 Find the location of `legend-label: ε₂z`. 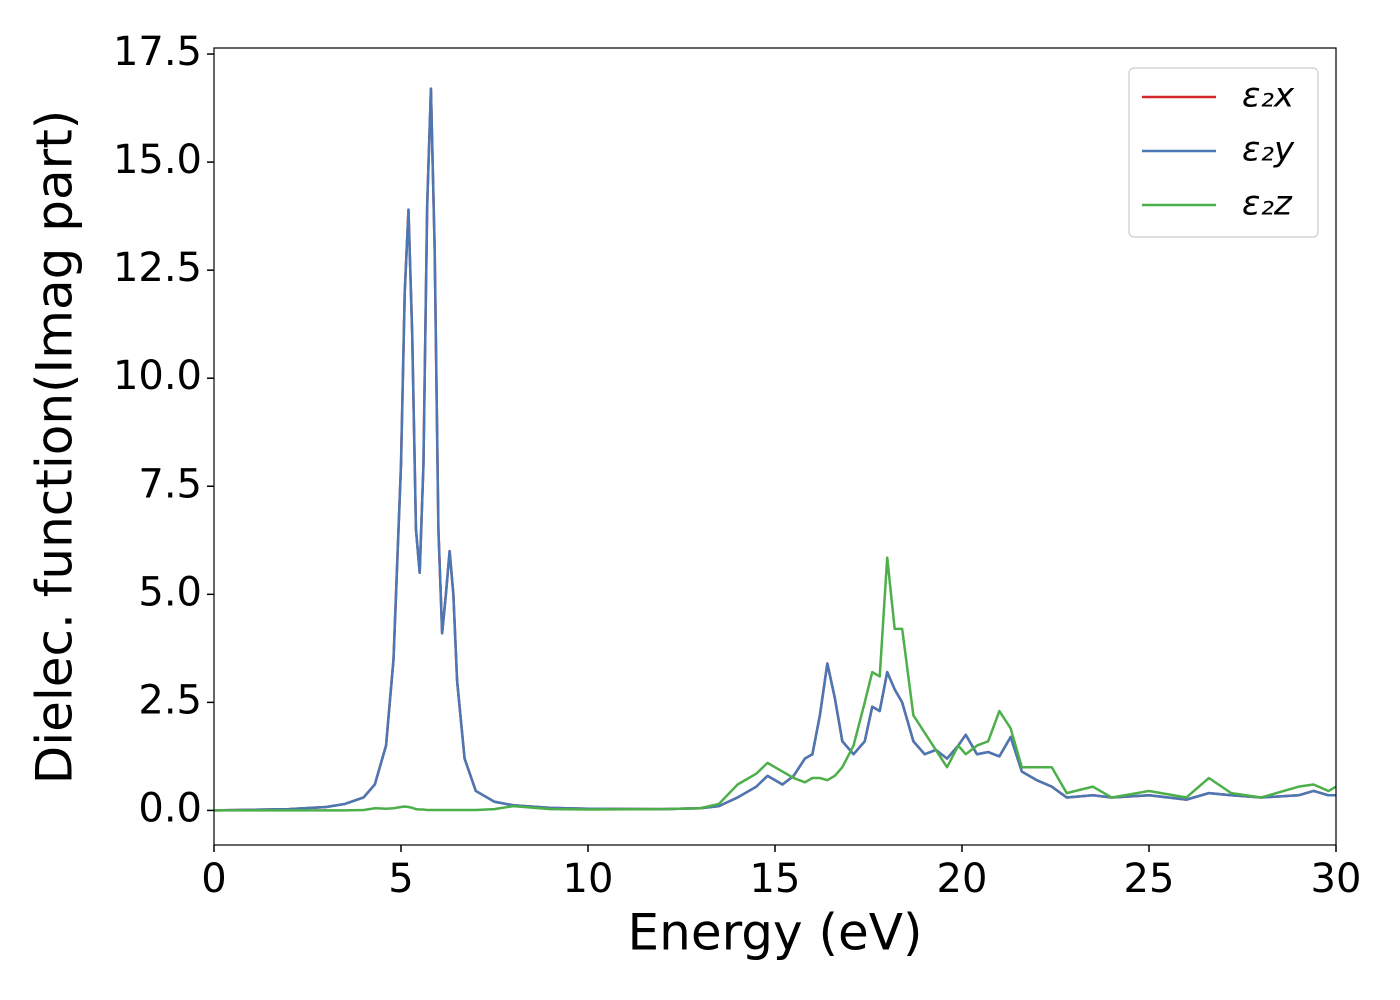

legend-label: ε₂z is located at coordinates (1267, 204).